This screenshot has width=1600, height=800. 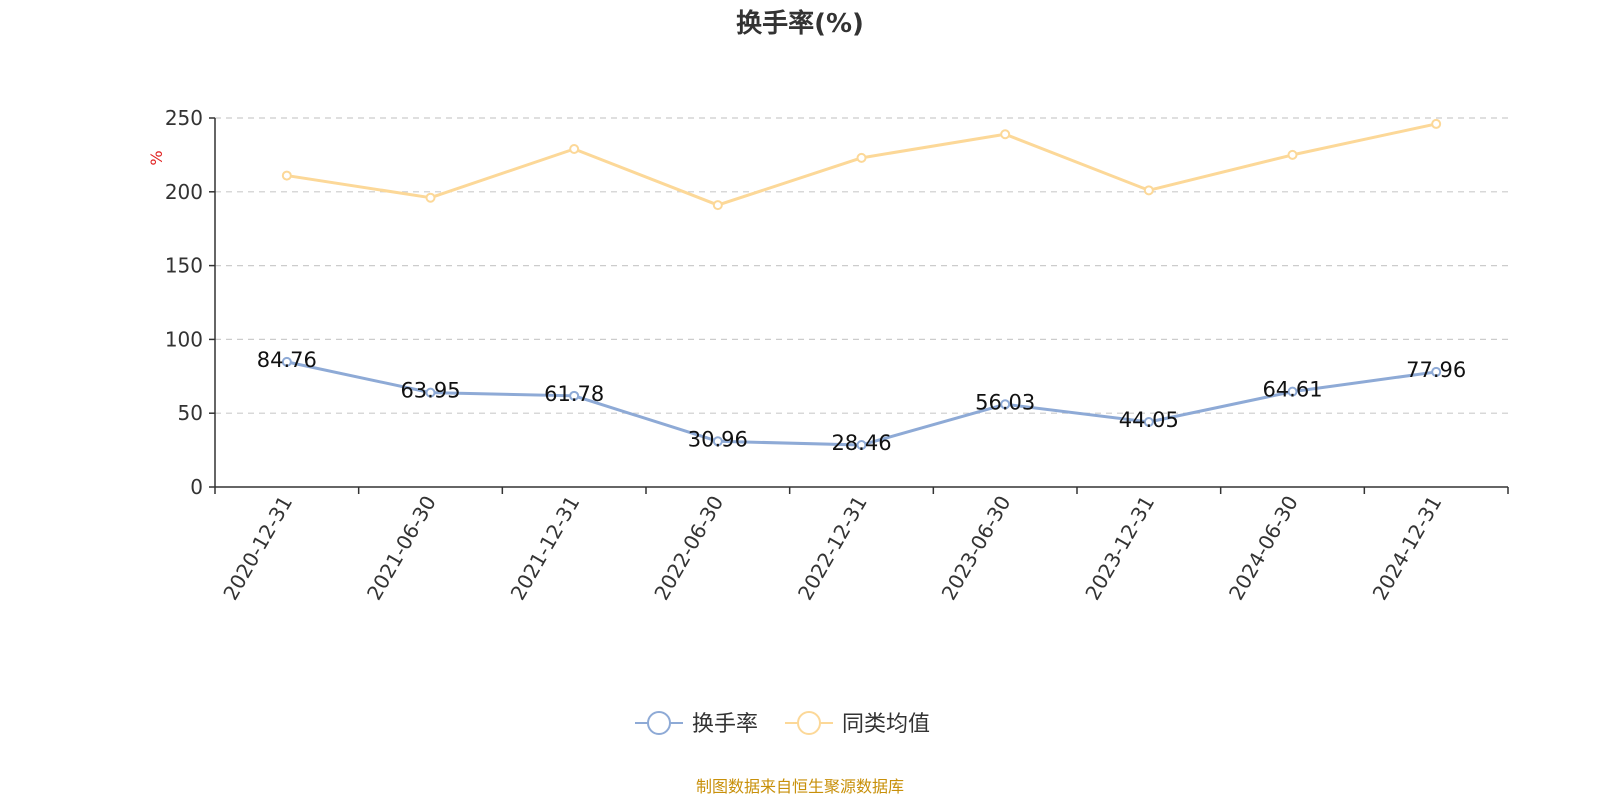 What do you see at coordinates (725, 724) in the screenshot?
I see `legend-label: 换手率` at bounding box center [725, 724].